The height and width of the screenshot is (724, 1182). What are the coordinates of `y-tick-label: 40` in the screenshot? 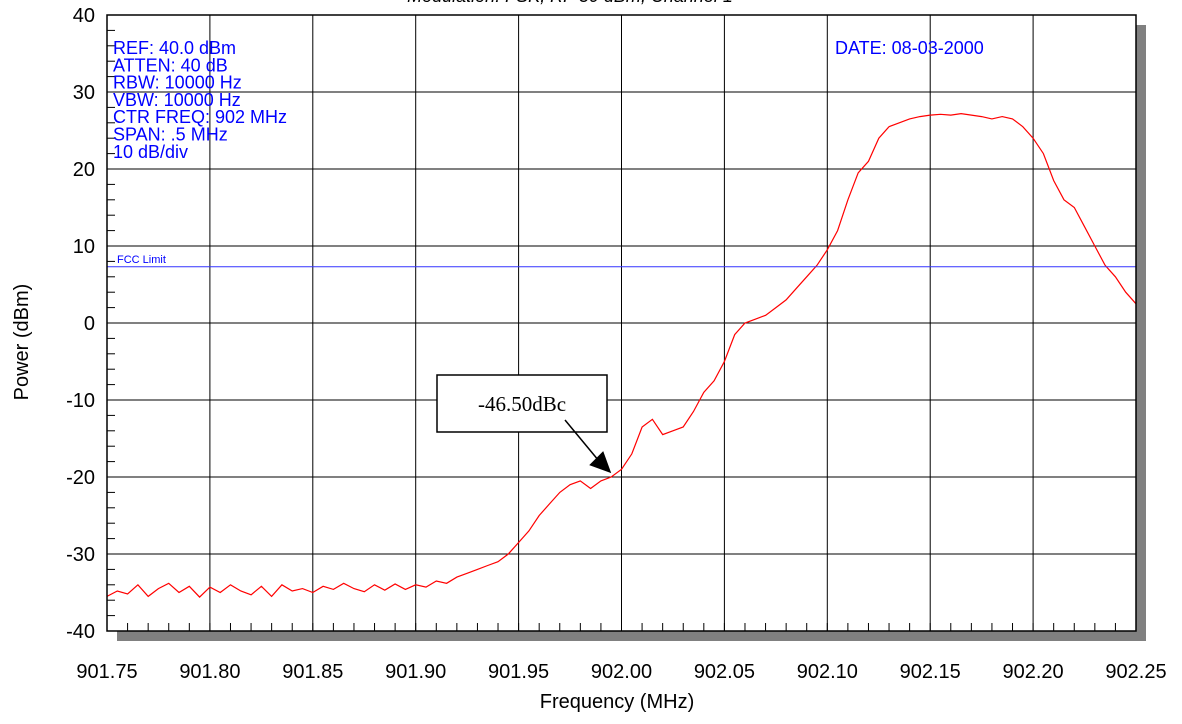 It's located at (84, 16).